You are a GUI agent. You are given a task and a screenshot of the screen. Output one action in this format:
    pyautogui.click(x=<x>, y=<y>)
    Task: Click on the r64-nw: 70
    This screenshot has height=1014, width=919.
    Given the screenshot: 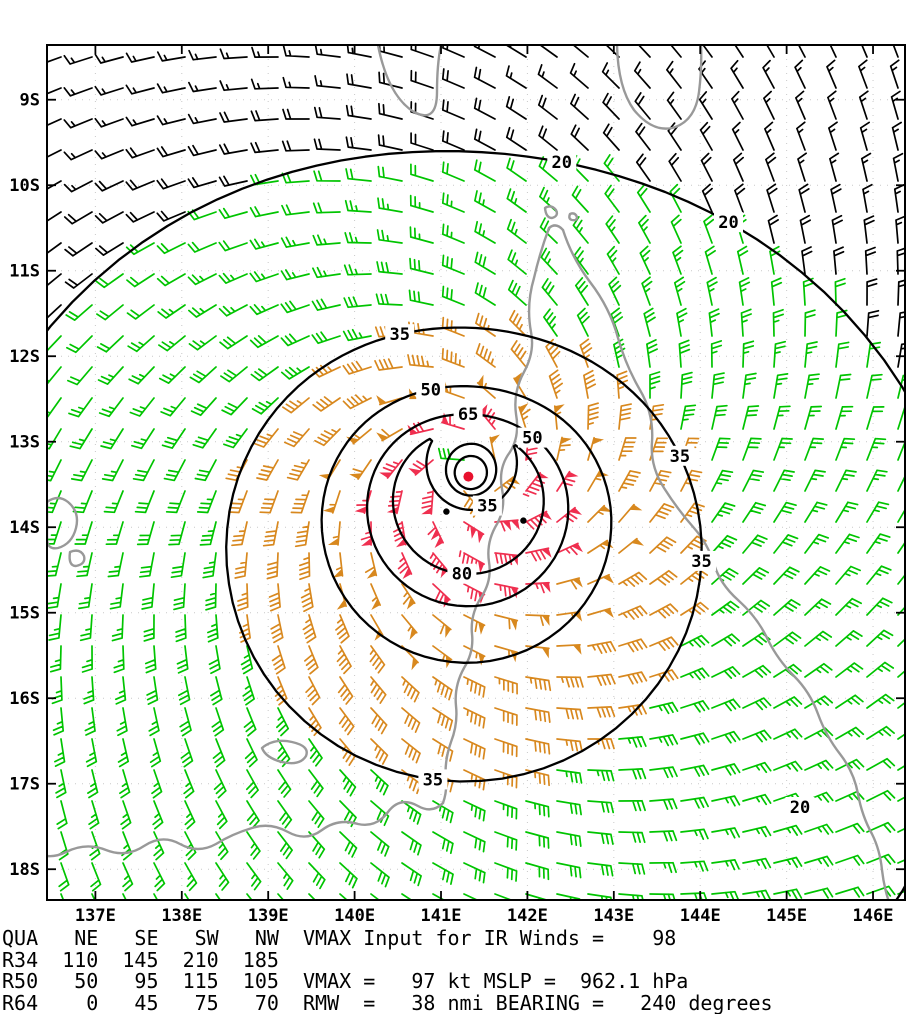 What is the action you would take?
    pyautogui.click(x=266, y=1002)
    